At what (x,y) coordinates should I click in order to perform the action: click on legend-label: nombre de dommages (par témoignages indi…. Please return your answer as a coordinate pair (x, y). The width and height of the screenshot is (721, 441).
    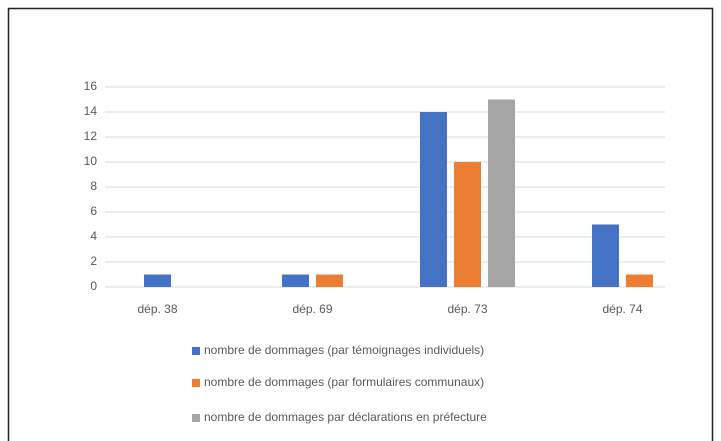
    Looking at the image, I should click on (344, 350).